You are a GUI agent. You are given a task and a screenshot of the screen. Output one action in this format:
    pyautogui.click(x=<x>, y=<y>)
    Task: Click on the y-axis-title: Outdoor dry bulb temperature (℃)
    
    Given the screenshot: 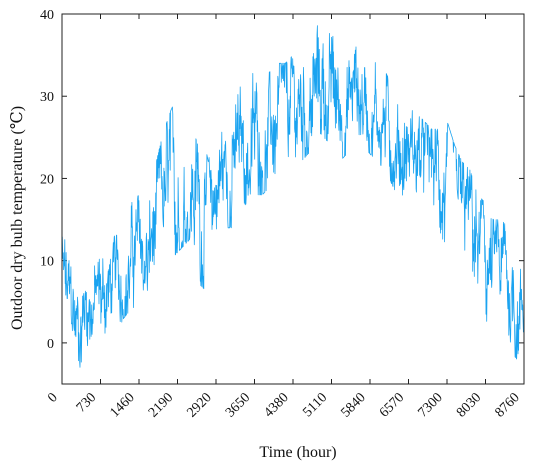 What is the action you would take?
    pyautogui.click(x=17, y=218)
    